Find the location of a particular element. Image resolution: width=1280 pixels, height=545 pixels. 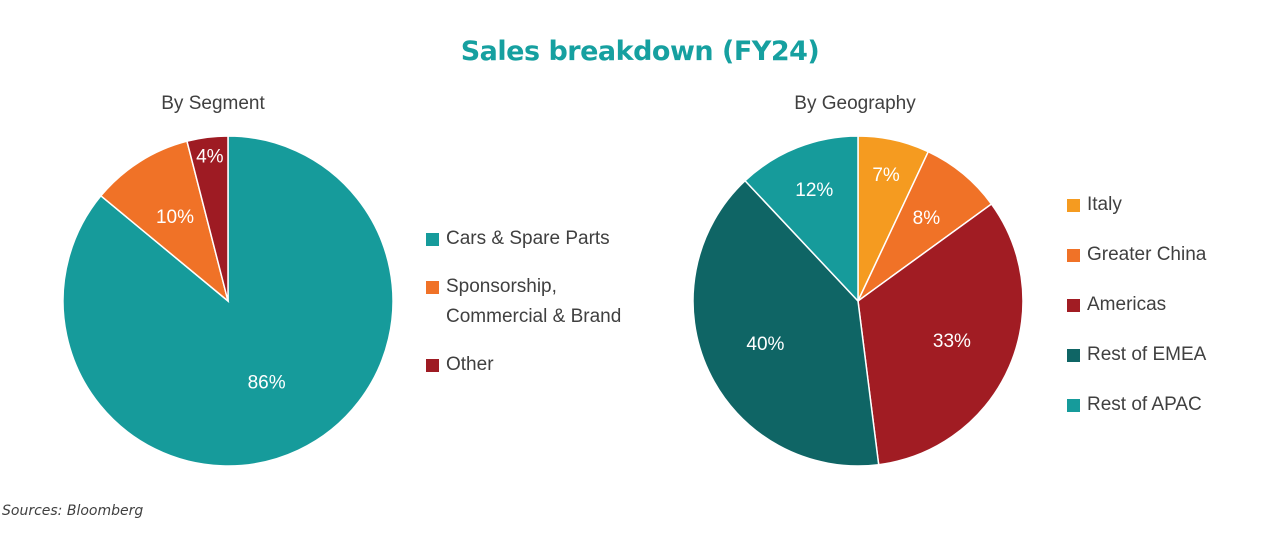

source-note: Sources: Bloomberg is located at coordinates (73, 511).